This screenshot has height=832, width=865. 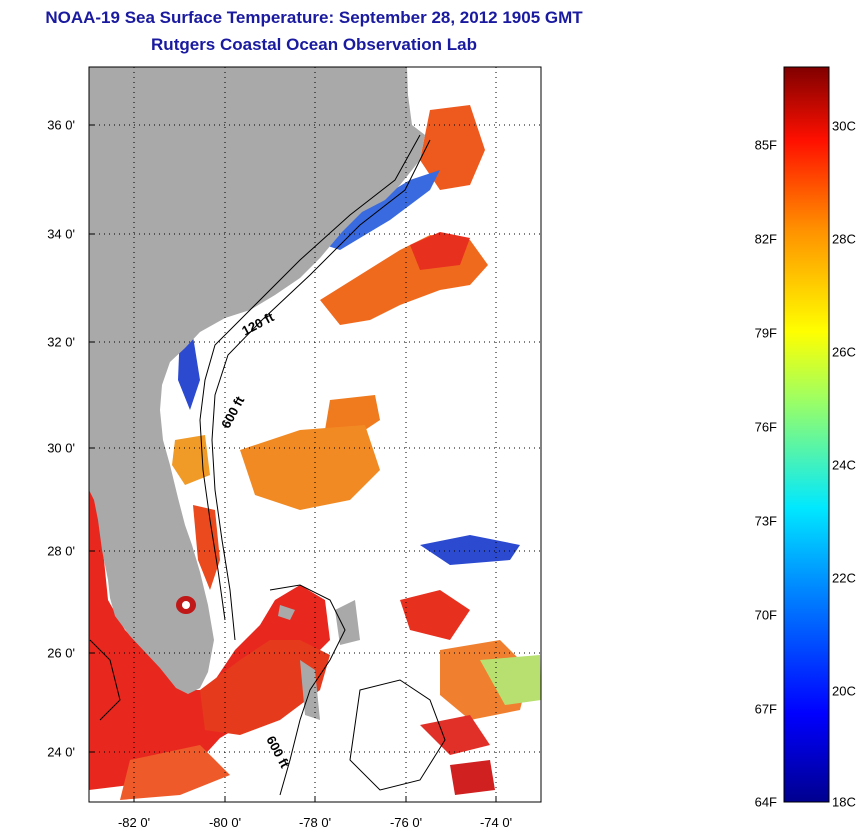 What do you see at coordinates (765, 521) in the screenshot?
I see `colorbar-label-73f: 73F` at bounding box center [765, 521].